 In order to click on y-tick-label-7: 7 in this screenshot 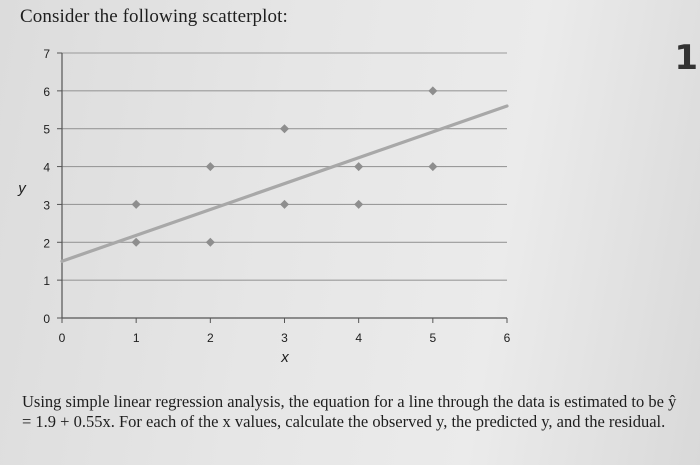, I will do `click(46, 54)`.